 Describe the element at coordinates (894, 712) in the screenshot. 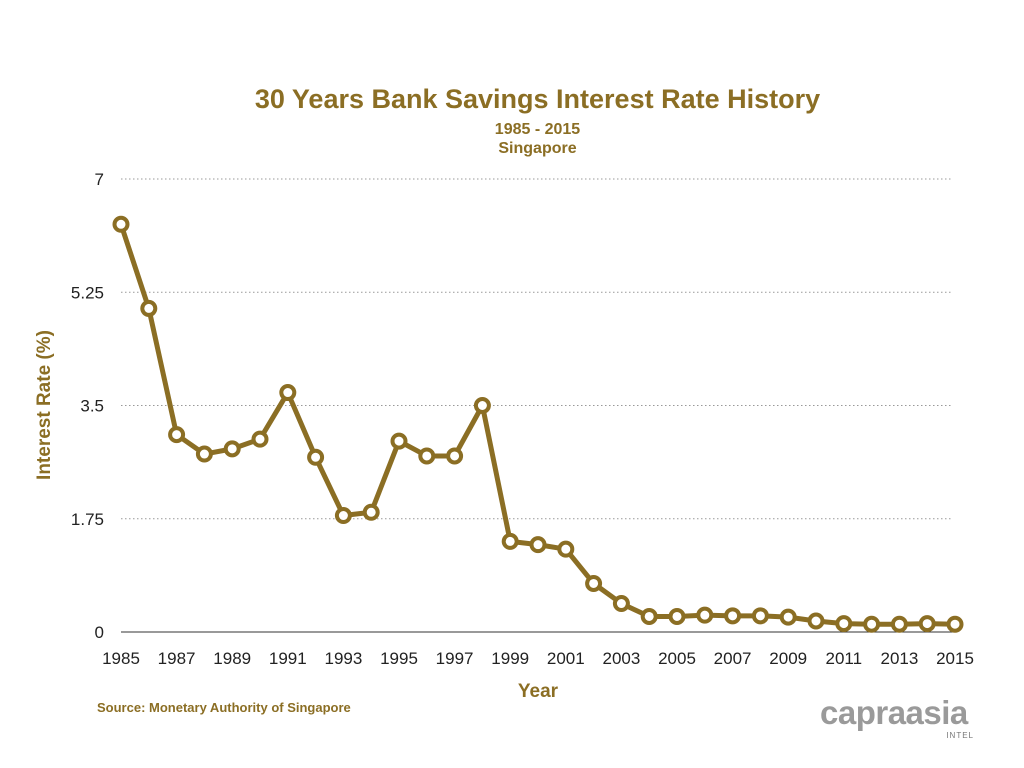

I see `logo-text: capraasia` at that location.